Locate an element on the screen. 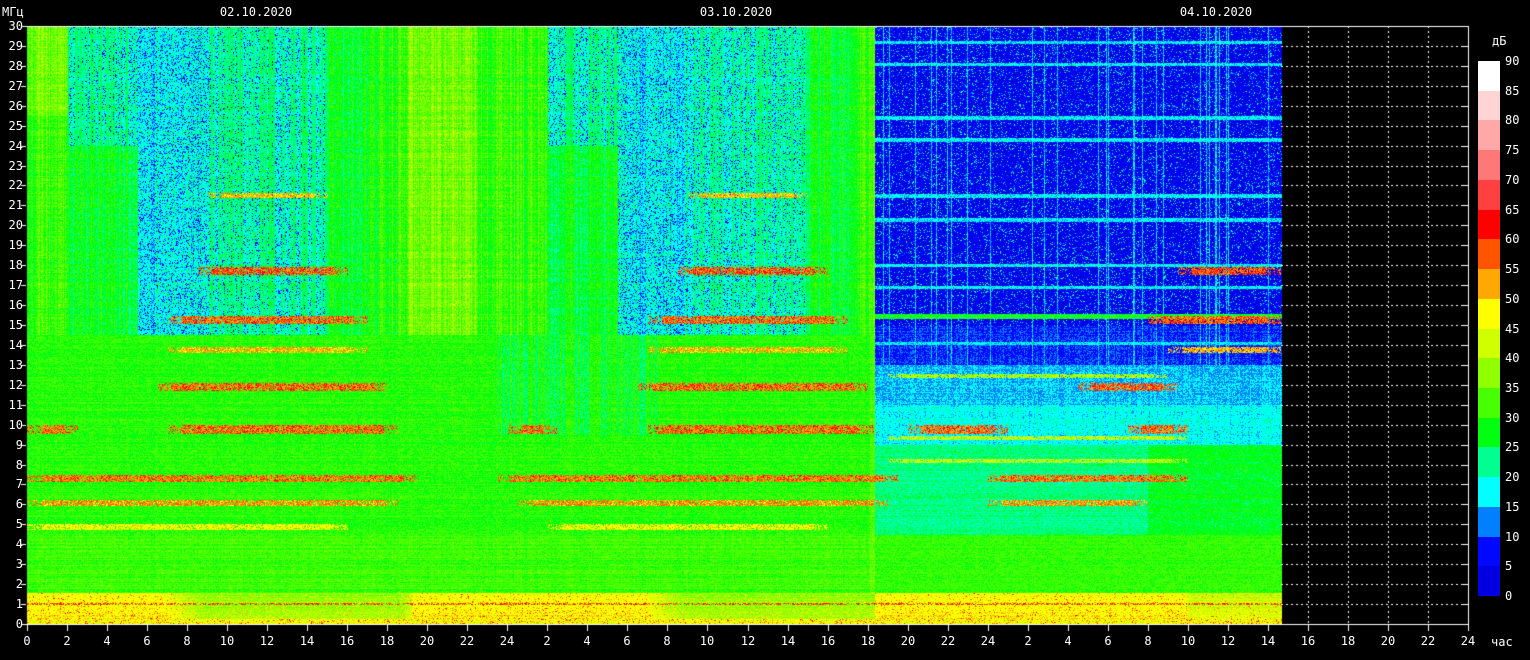 The width and height of the screenshot is (1530, 660). y-tick-label: 14 is located at coordinates (15, 345).